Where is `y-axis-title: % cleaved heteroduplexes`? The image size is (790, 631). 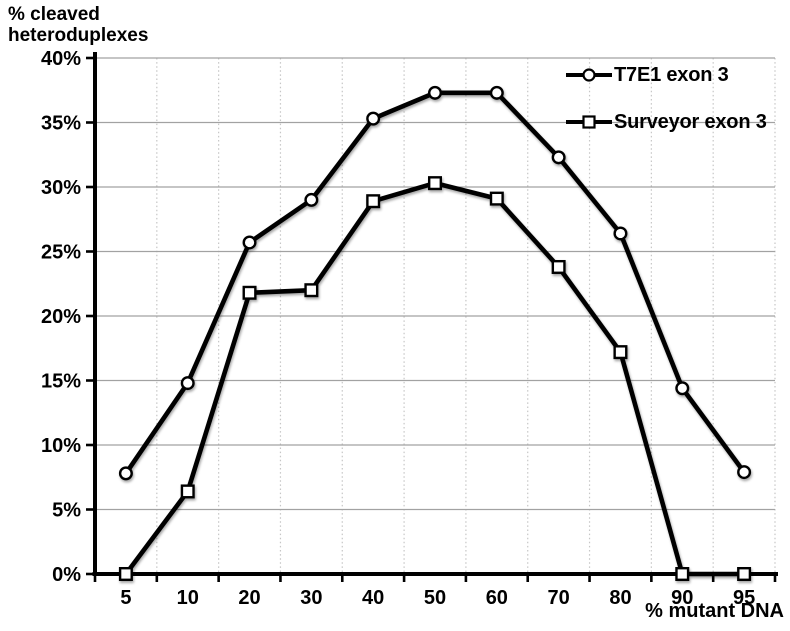
y-axis-title: % cleaved heteroduplexes is located at coordinates (78, 25).